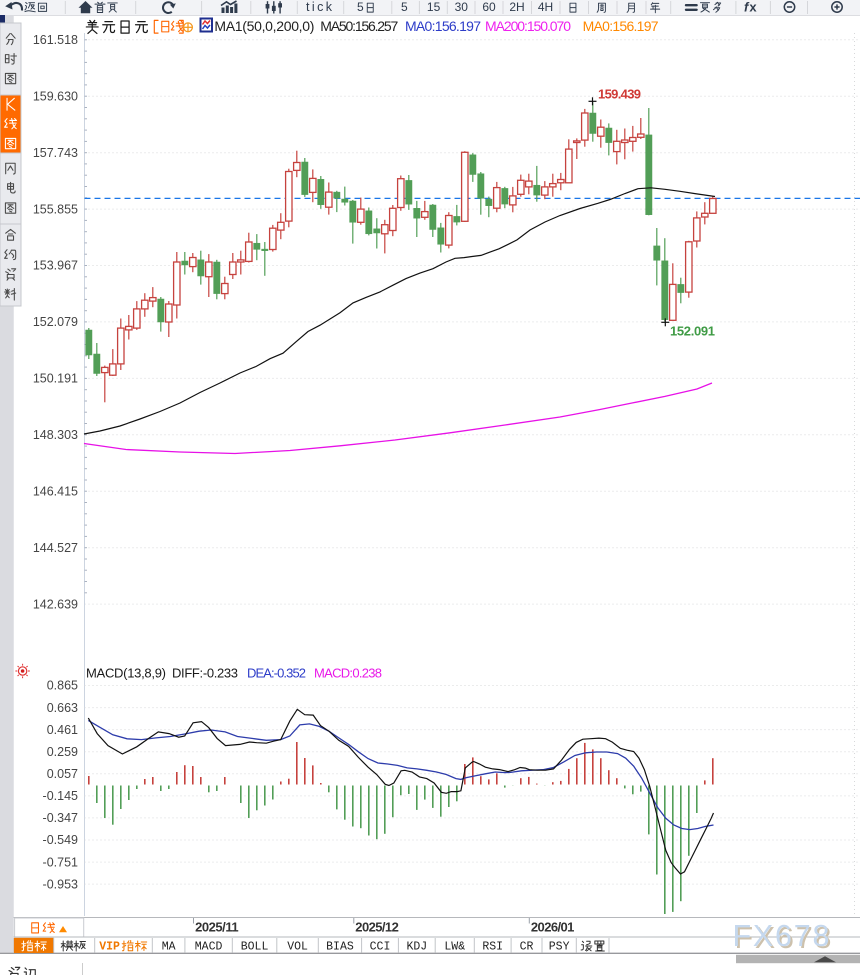 The width and height of the screenshot is (860, 980). I want to click on svg-text: MACD(13,8,9), so click(126, 673).